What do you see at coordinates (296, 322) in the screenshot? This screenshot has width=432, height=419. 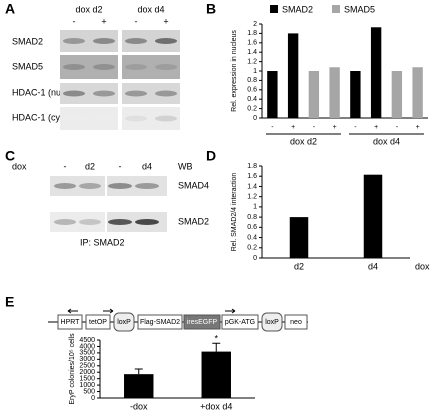 I see `construct-label: neo` at bounding box center [296, 322].